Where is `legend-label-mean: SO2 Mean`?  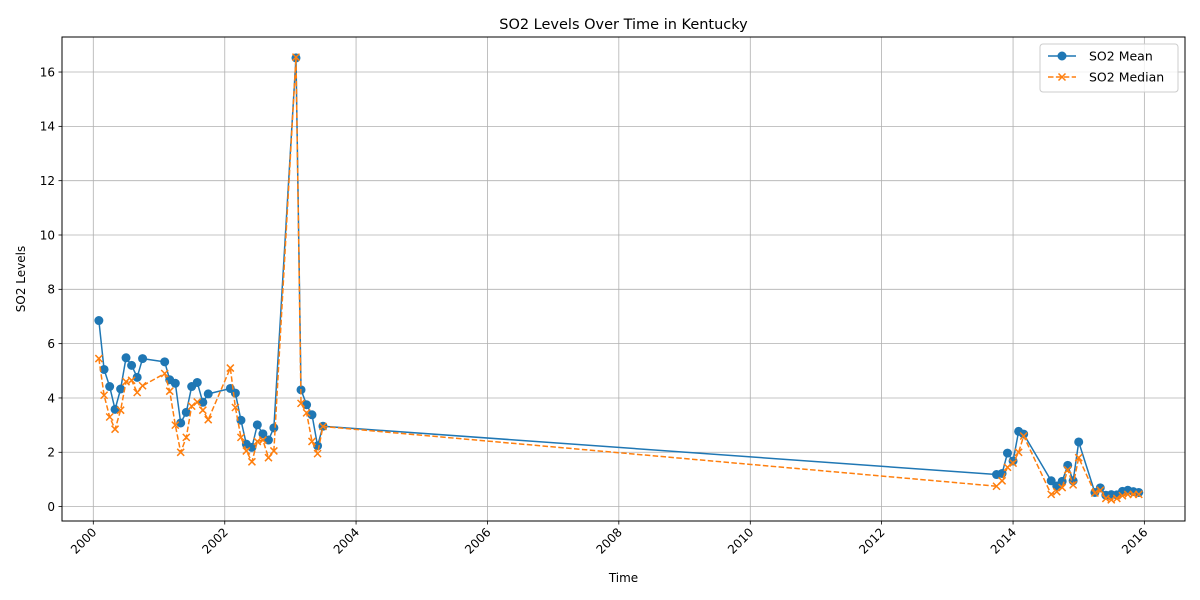
legend-label-mean: SO2 Mean is located at coordinates (1121, 56).